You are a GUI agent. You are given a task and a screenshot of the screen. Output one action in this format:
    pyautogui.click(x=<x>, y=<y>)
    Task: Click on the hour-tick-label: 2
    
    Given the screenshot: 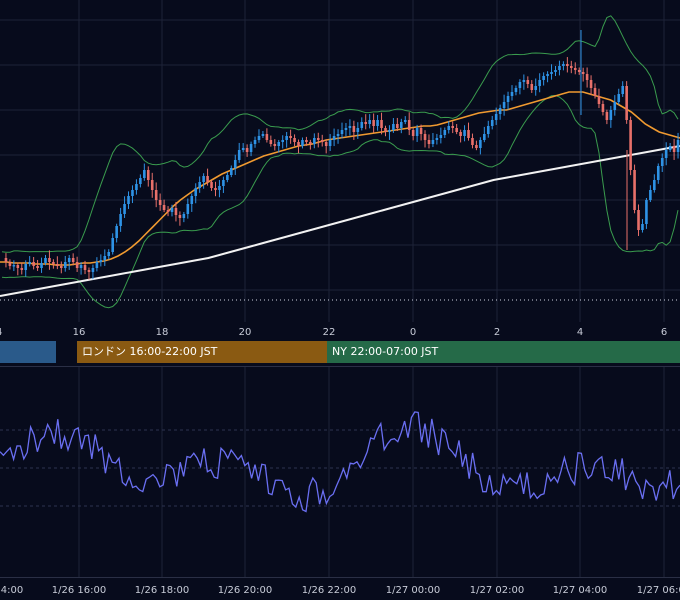 What is the action you would take?
    pyautogui.click(x=497, y=332)
    